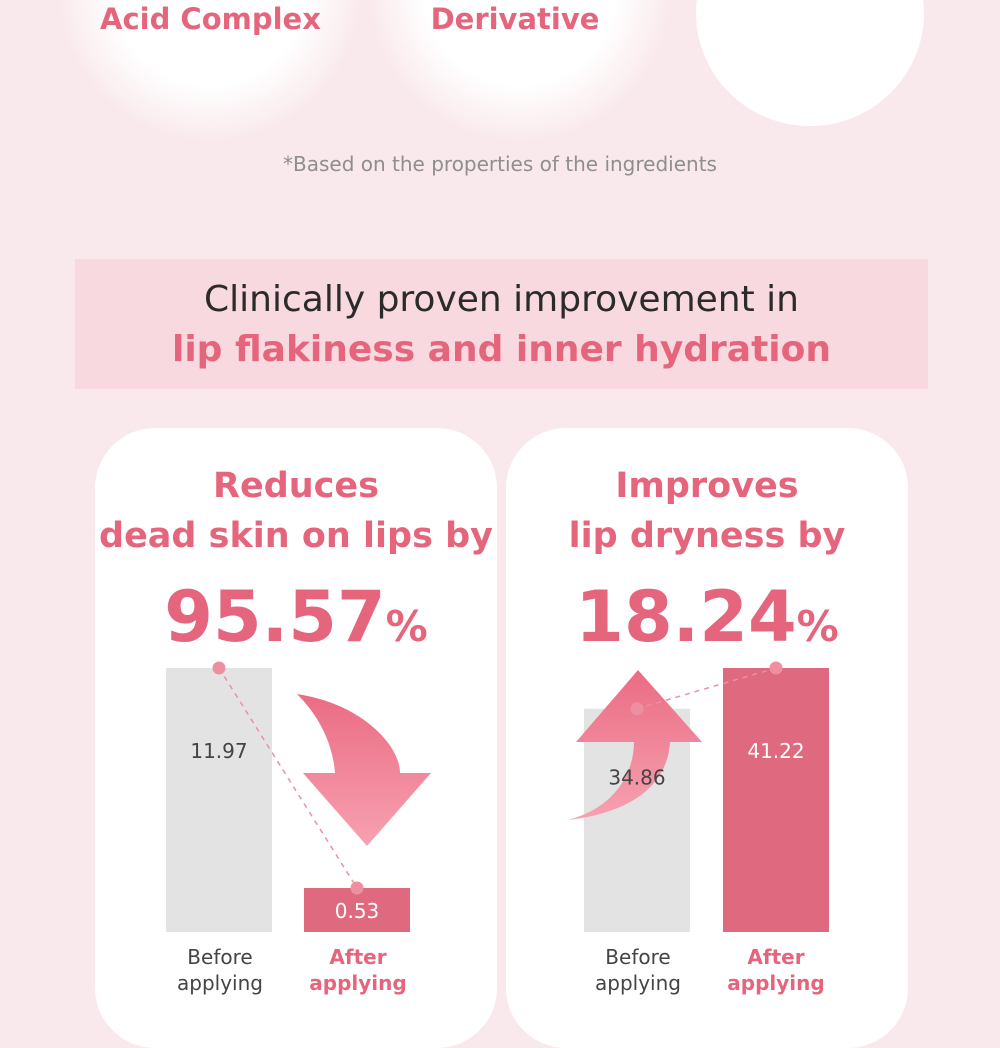 Image resolution: width=1000 pixels, height=1048 pixels. I want to click on ingredient-label-acid-complex: Acid Complex, so click(210, 19).